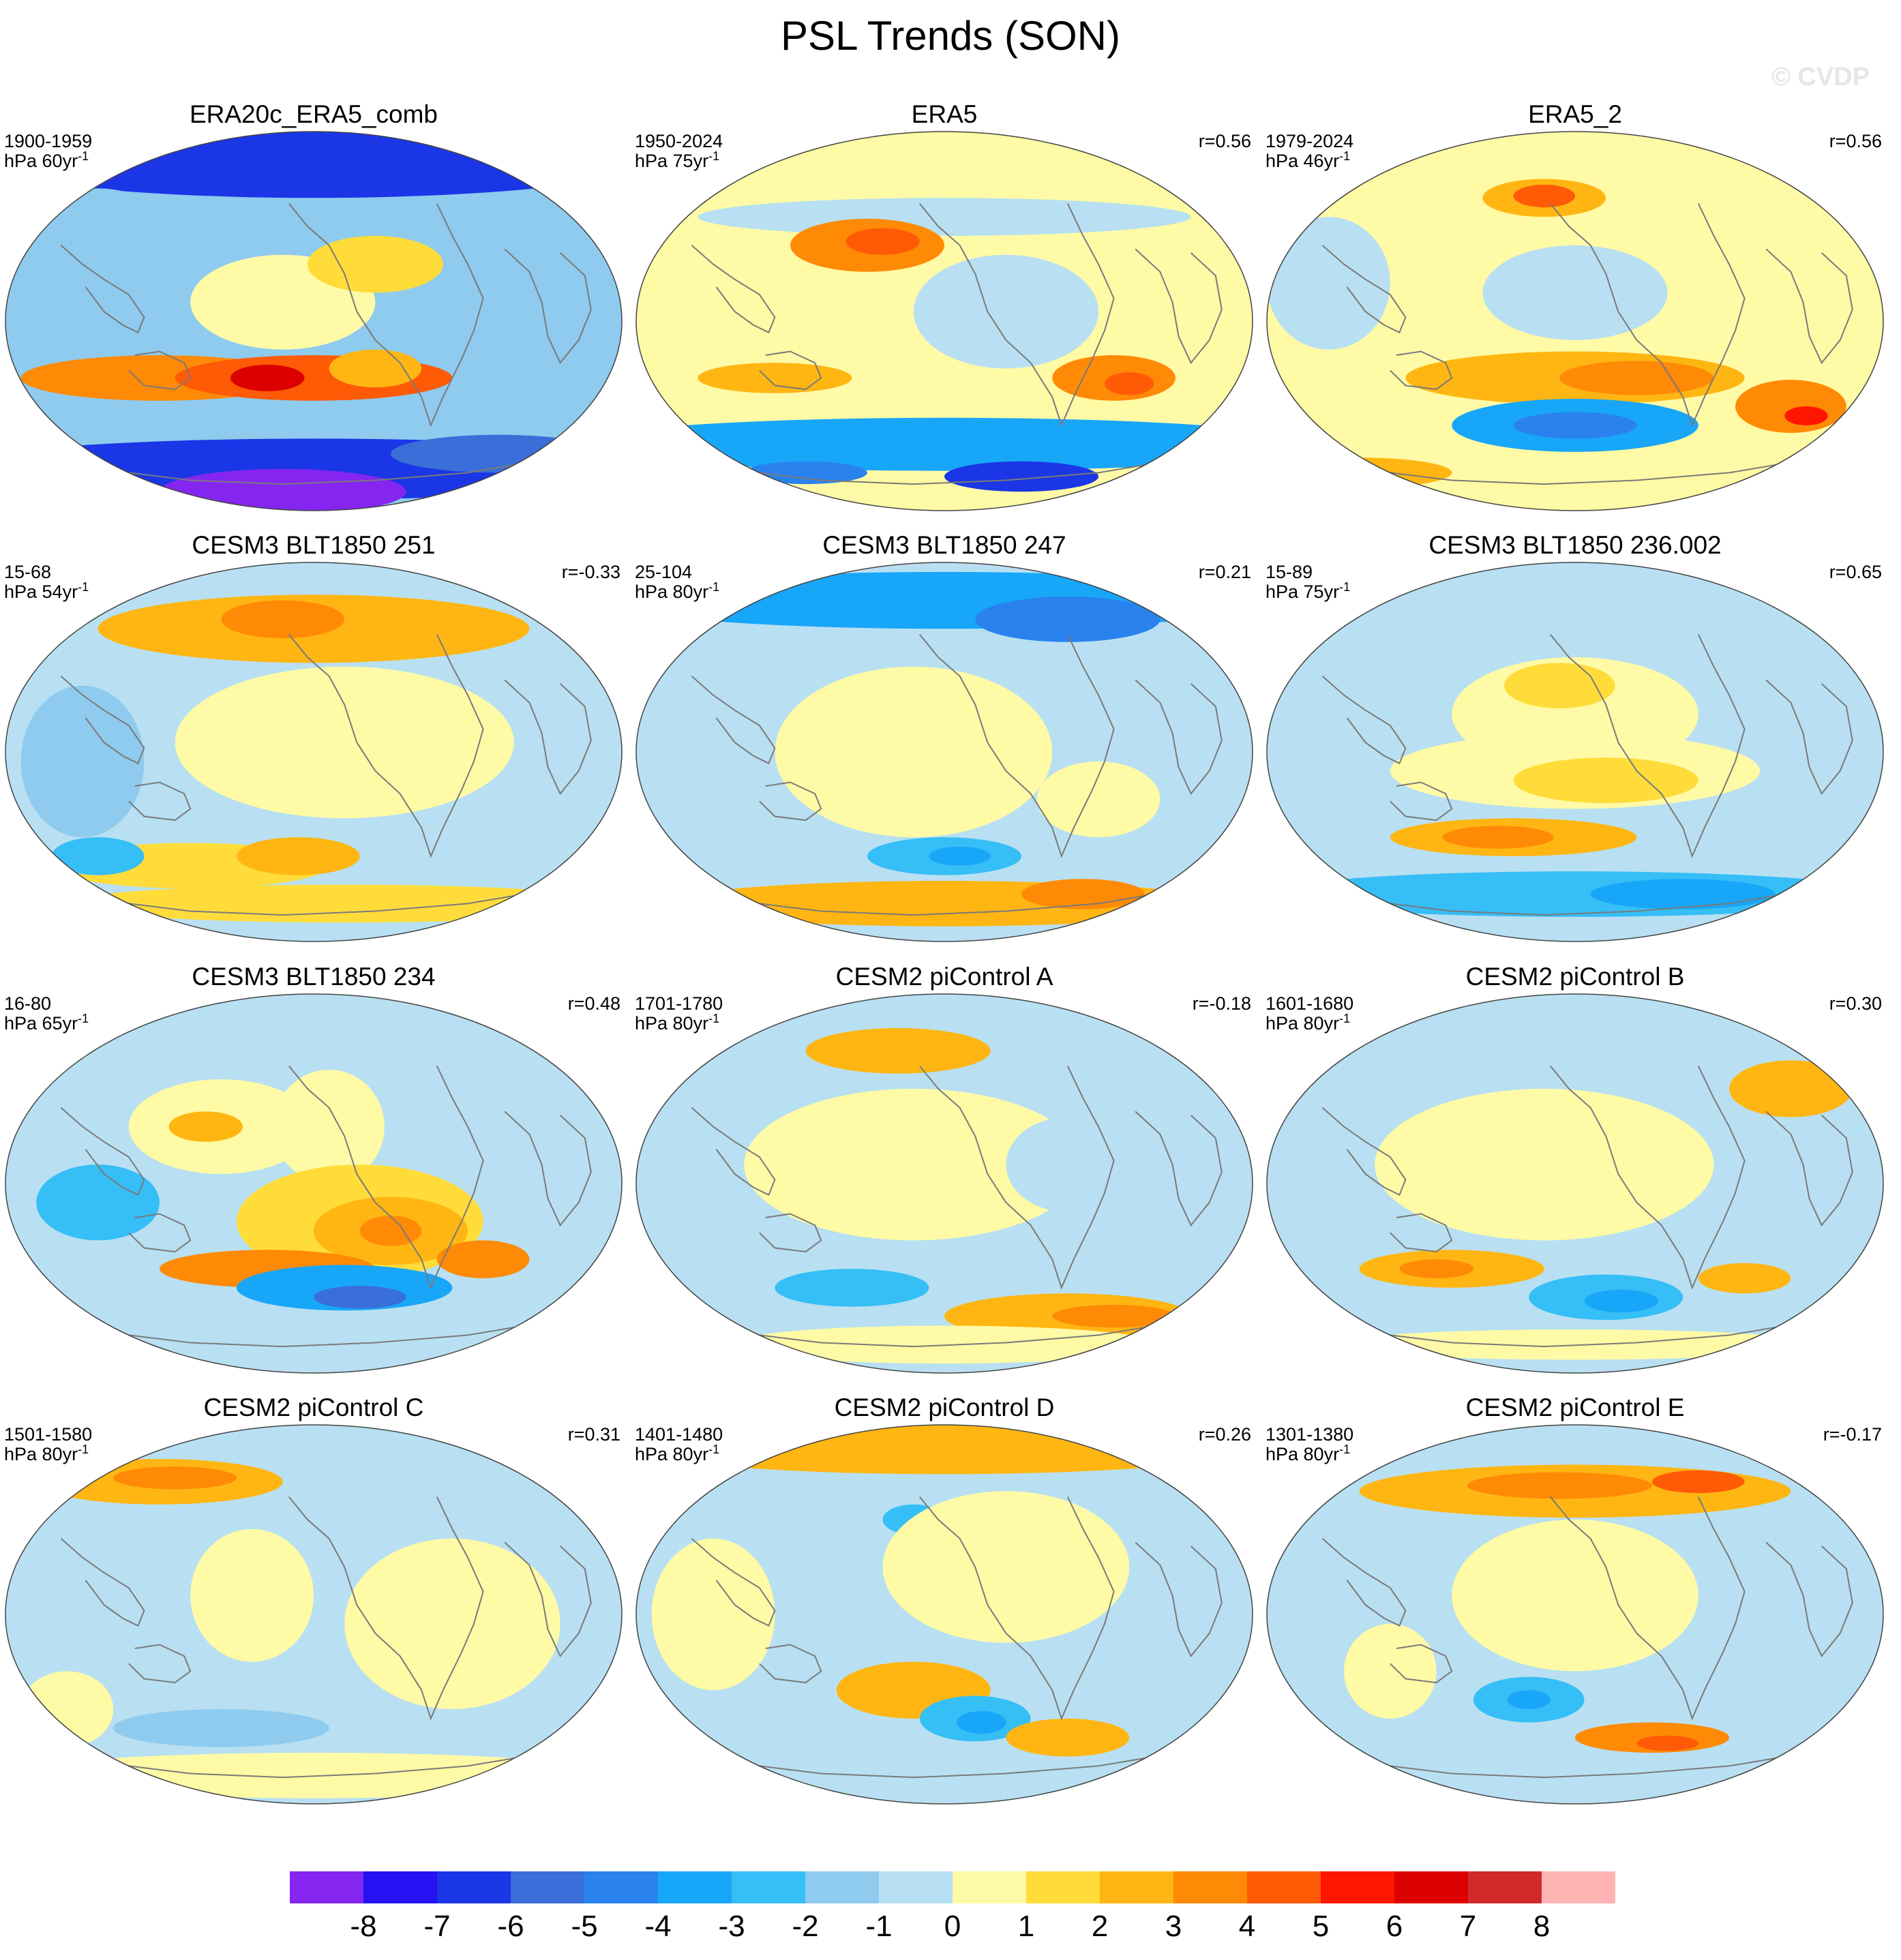  Describe the element at coordinates (1394, 1926) in the screenshot. I see `colorbar-tick-label: 6` at that location.